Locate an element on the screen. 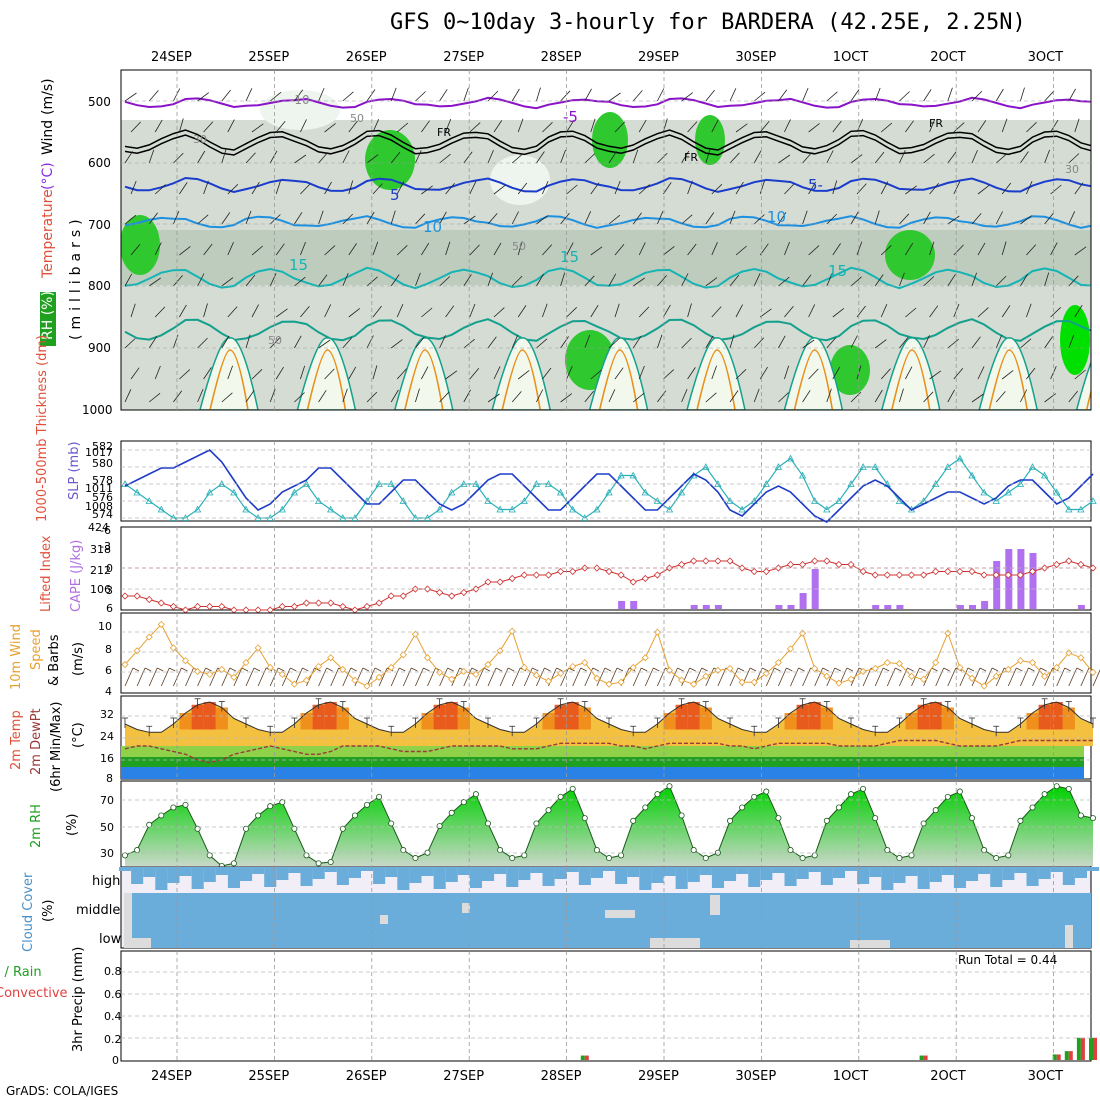 This screenshot has width=1100, height=1100. ylabel-wind-unit: (m/s) is located at coordinates (48, 96).